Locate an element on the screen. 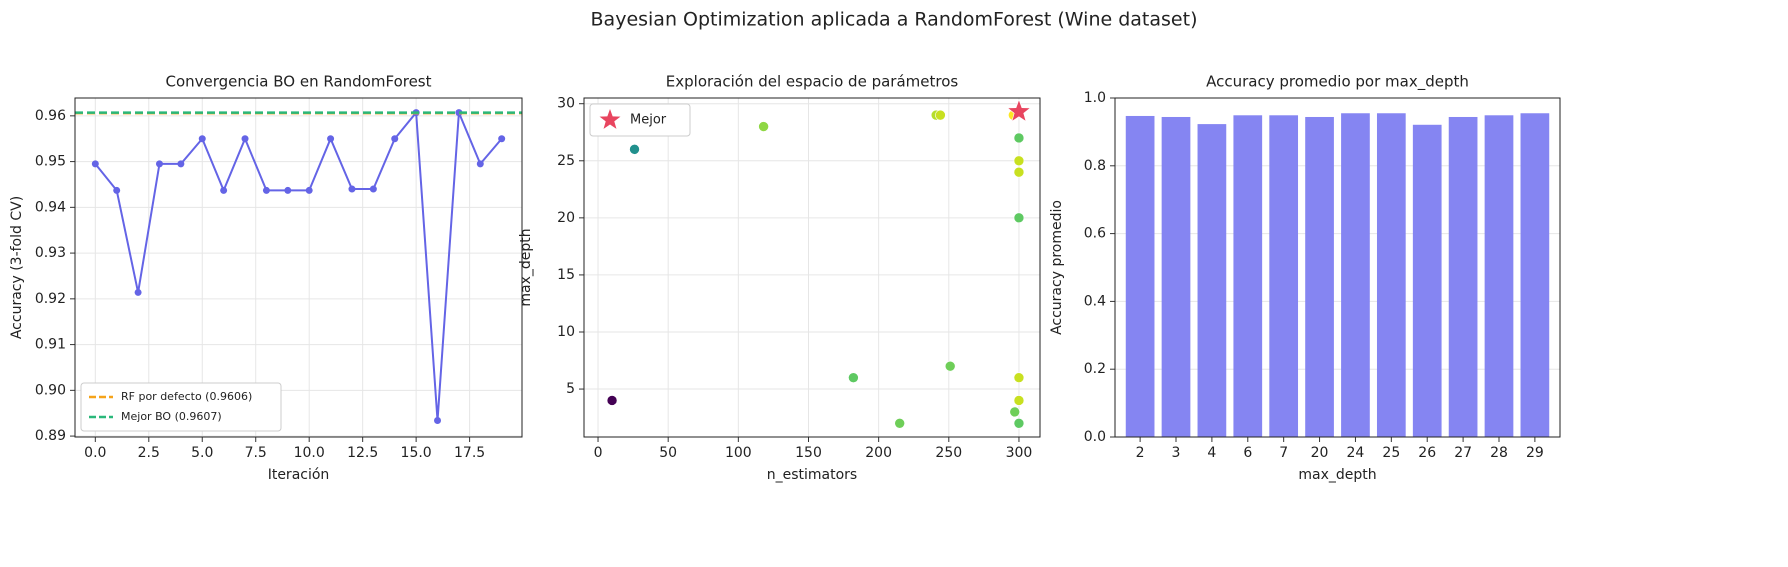 Image resolution: width=1788 pixels, height=567 pixels. x-tick-label: 0 is located at coordinates (598, 453).